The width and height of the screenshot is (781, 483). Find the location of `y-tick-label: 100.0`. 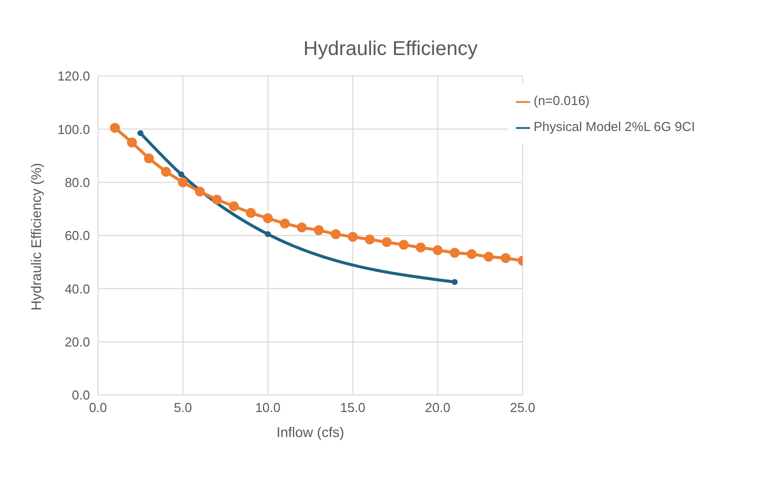

y-tick-label: 100.0 is located at coordinates (73, 129).